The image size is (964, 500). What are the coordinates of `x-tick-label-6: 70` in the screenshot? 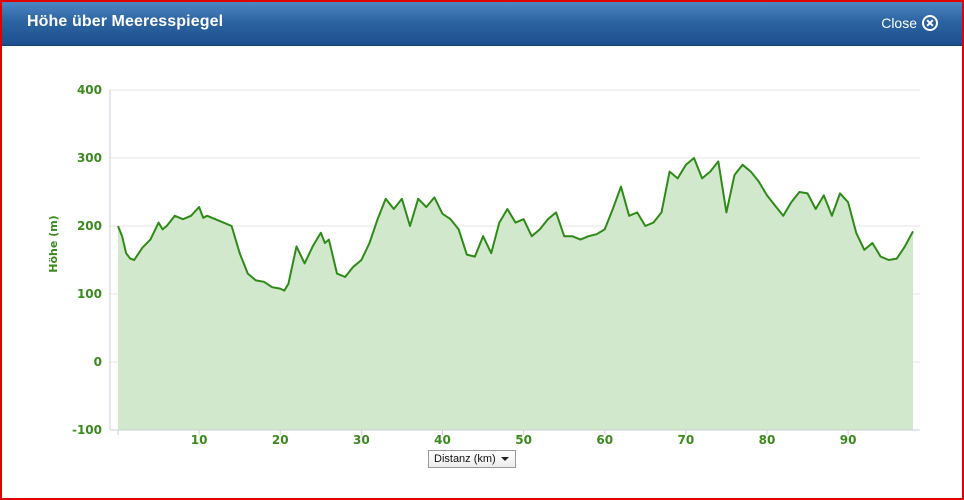 It's located at (686, 439).